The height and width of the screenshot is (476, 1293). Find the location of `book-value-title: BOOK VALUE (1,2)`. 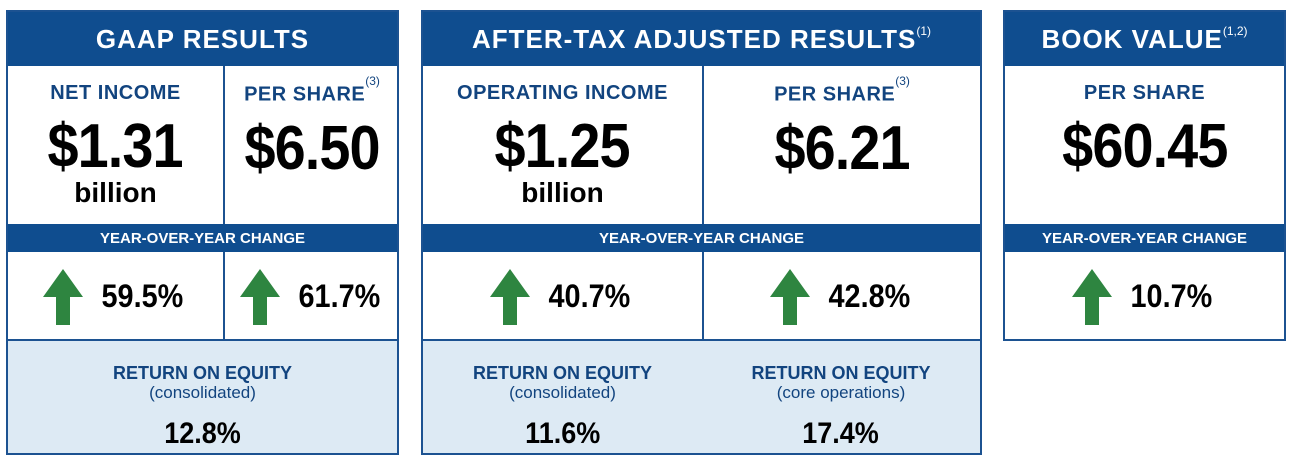

book-value-title: BOOK VALUE (1,2) is located at coordinates (1144, 39).